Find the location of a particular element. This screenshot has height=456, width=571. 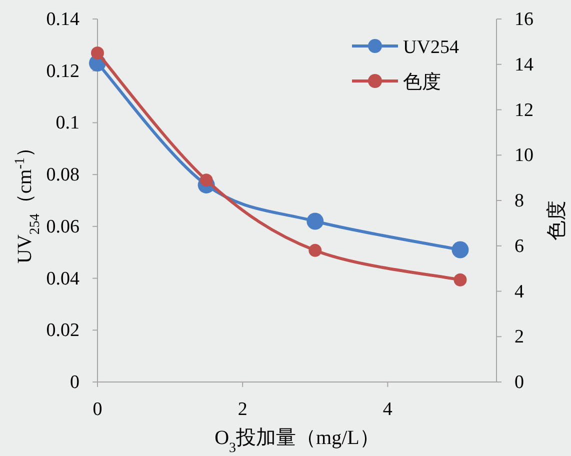

y-tick-label: 0.06 is located at coordinates (63, 227).